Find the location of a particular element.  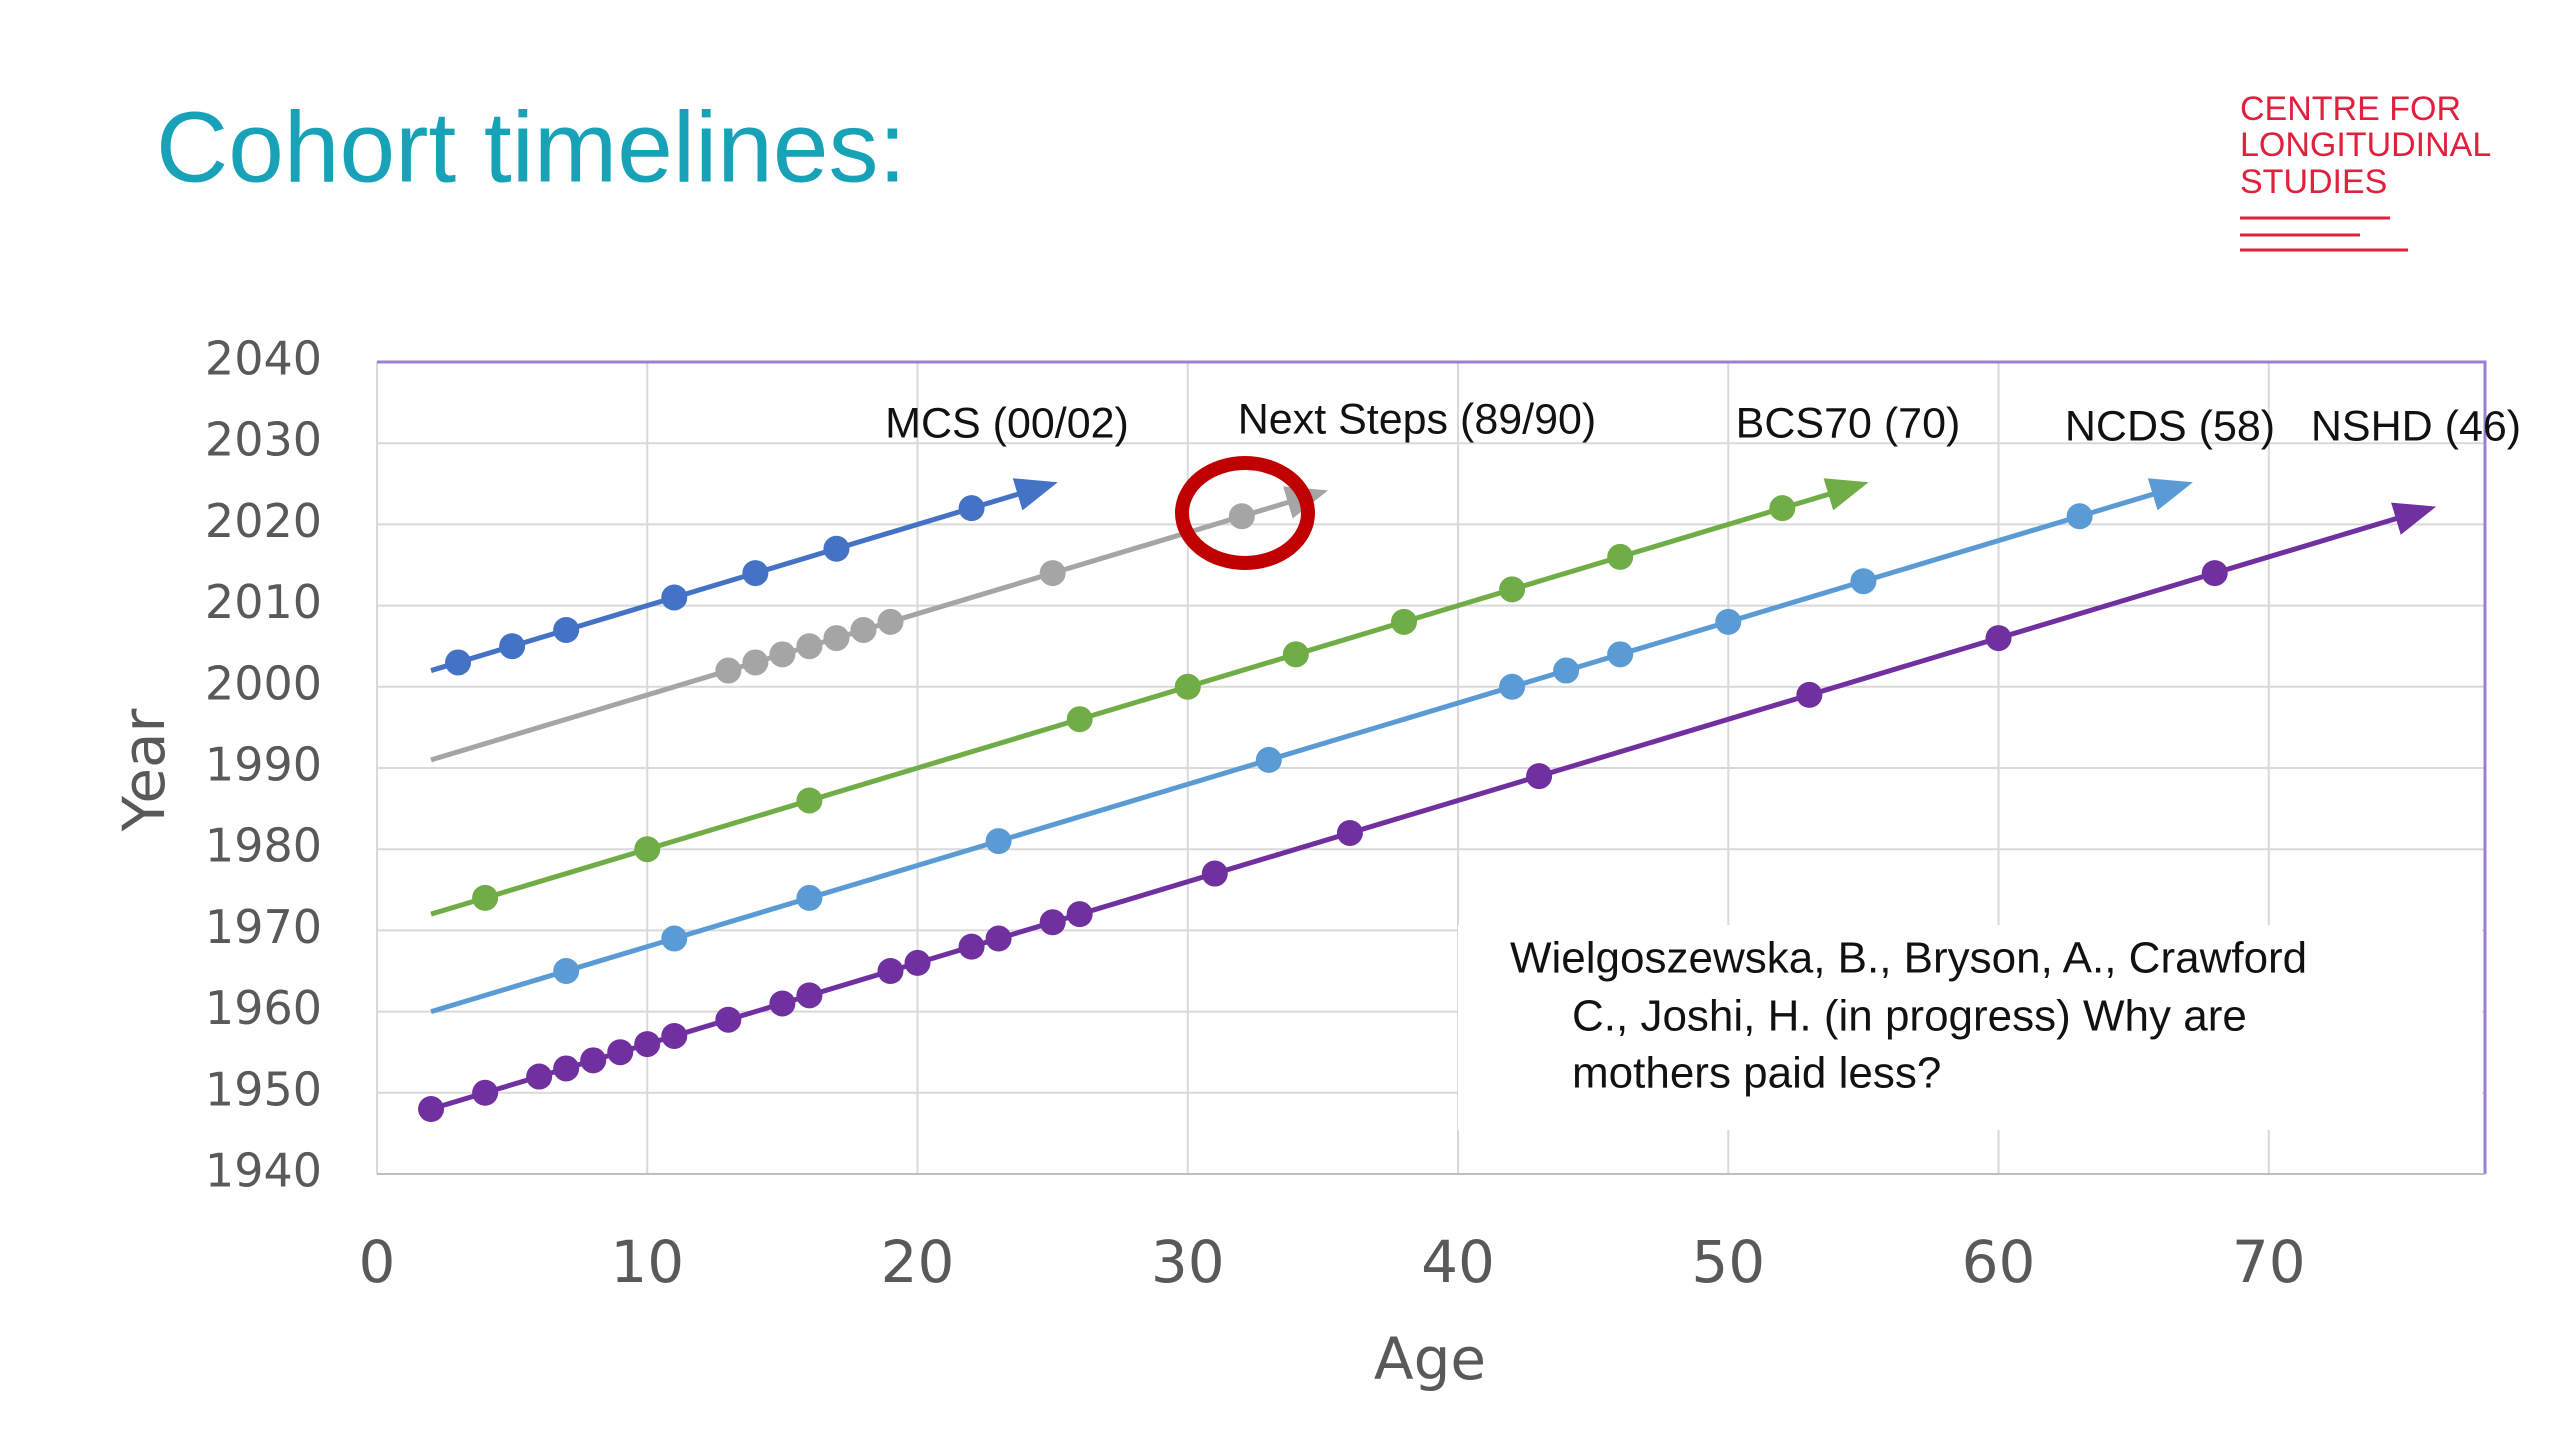

y-tick-label: 1980 is located at coordinates (263, 846).